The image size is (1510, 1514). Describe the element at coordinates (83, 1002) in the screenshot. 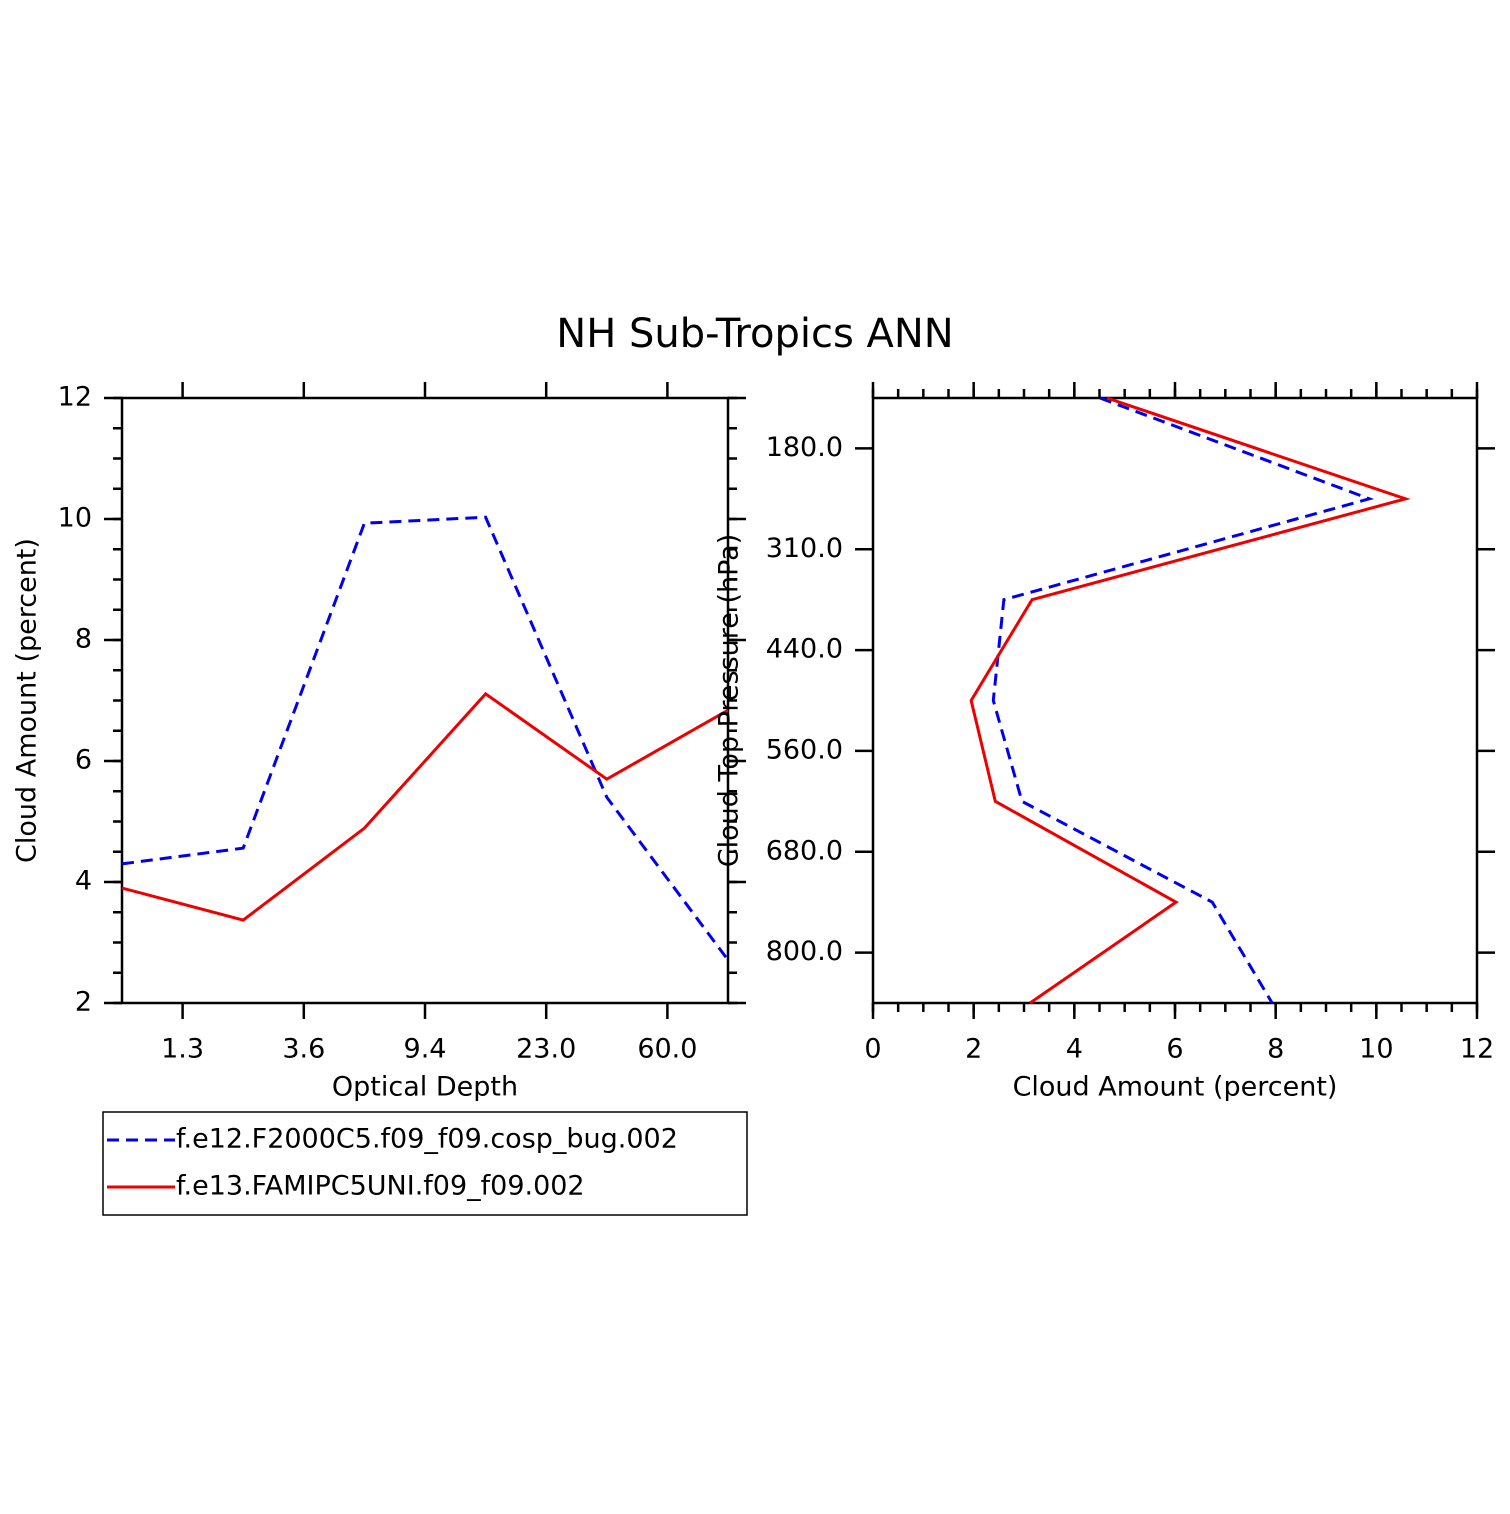

I see `y-tick-label: 2` at that location.